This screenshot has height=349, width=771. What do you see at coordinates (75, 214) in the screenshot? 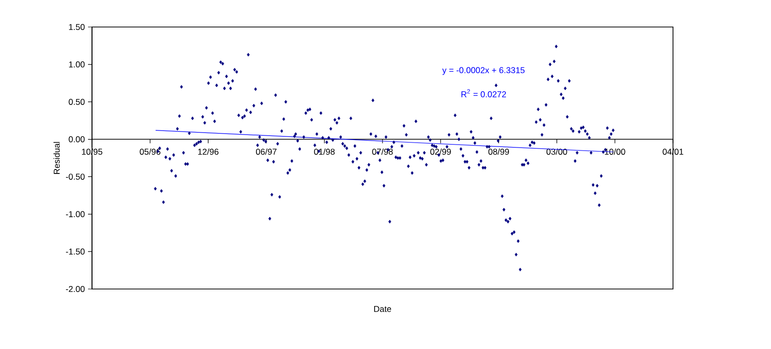
I see `y-tick-label: -1.00` at bounding box center [75, 214].